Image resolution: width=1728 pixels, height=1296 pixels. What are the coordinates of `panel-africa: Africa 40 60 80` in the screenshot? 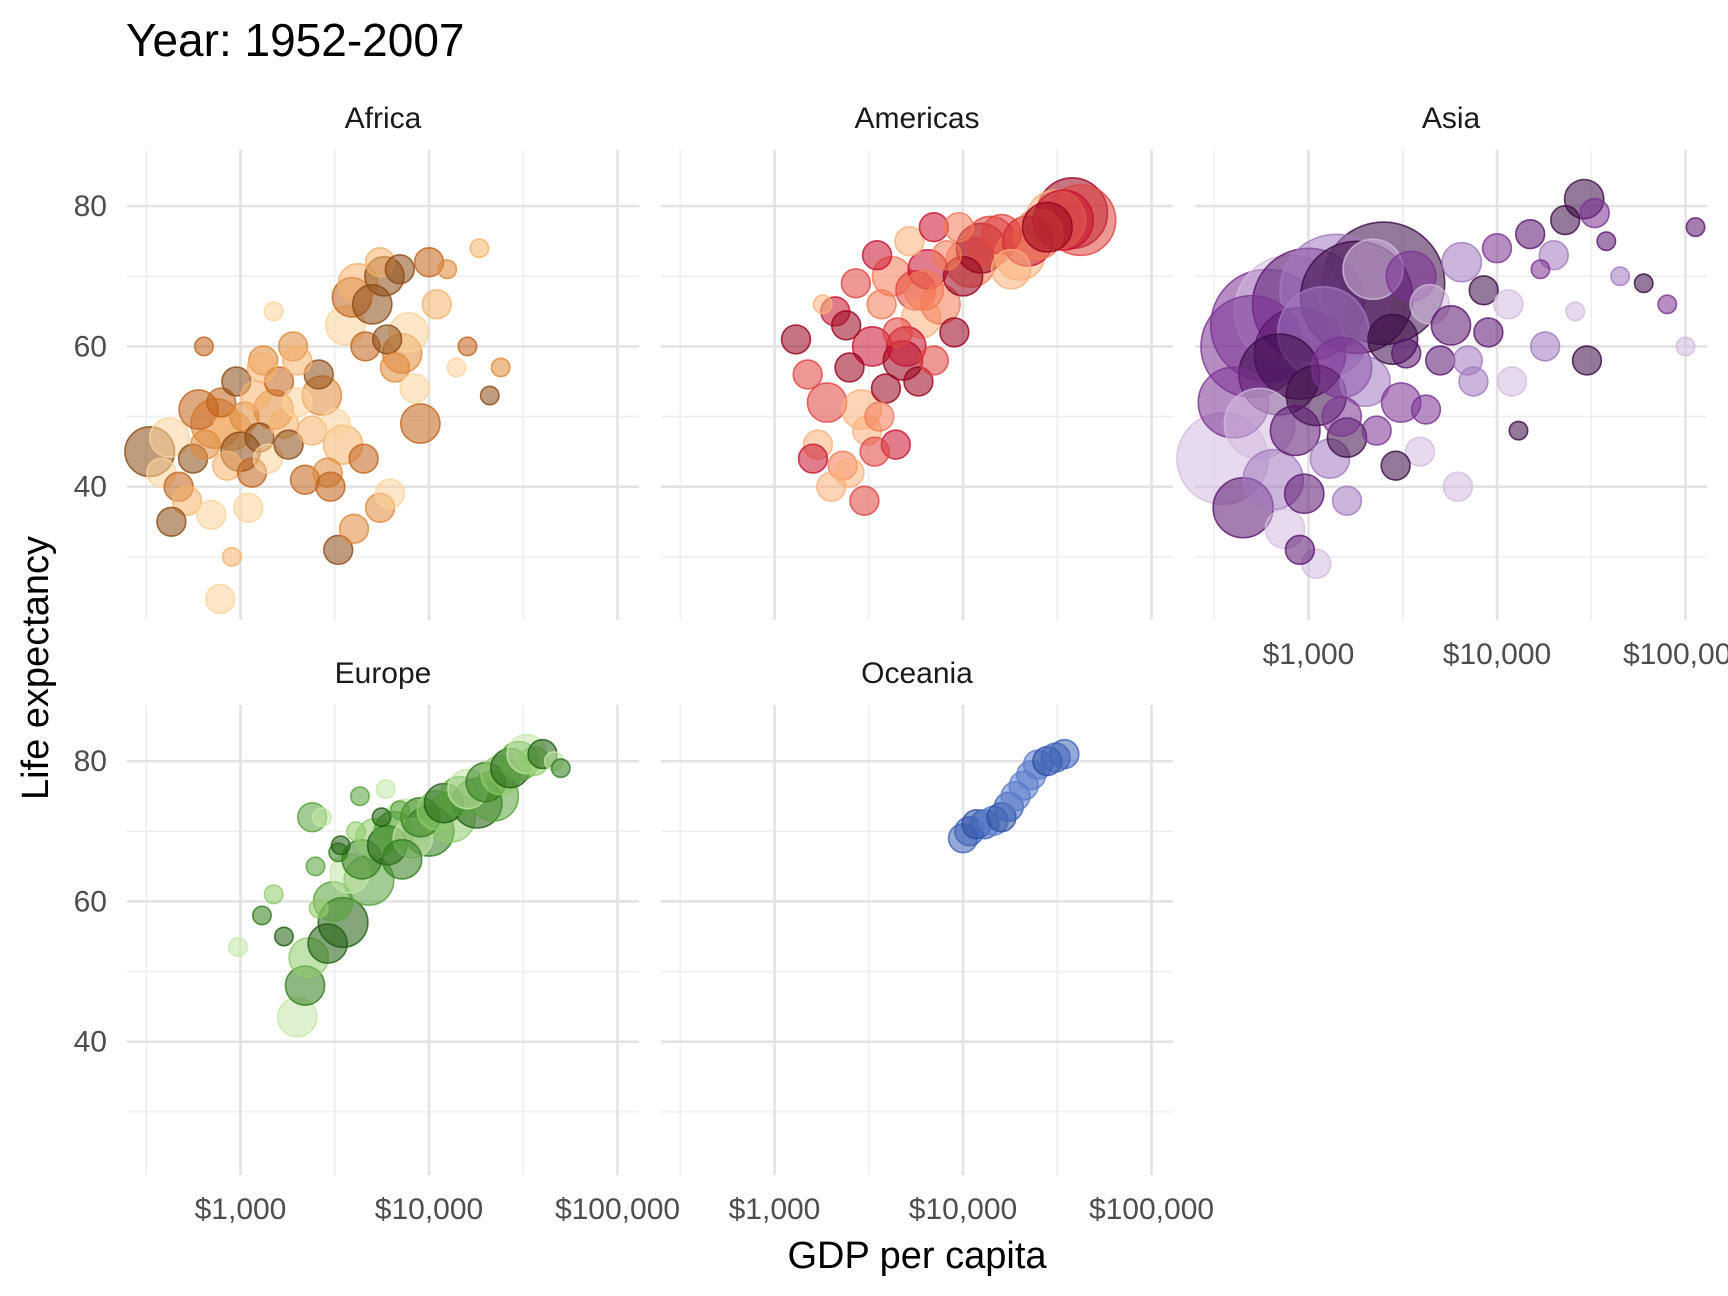 It's located at (356, 361).